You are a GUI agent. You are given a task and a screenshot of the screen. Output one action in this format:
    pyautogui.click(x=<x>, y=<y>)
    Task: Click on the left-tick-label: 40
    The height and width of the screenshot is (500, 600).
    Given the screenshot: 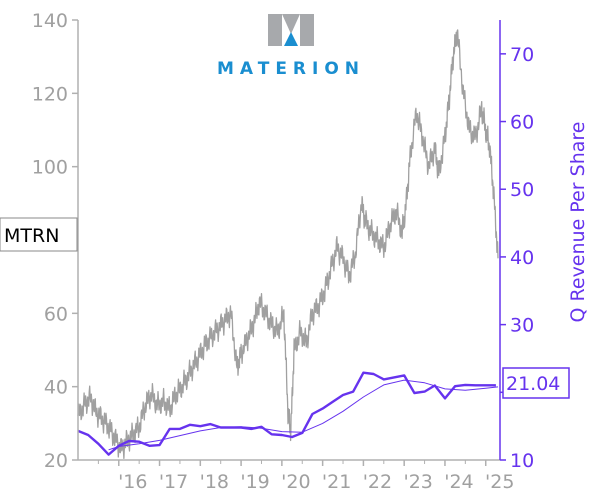 What is the action you would take?
    pyautogui.click(x=56, y=388)
    